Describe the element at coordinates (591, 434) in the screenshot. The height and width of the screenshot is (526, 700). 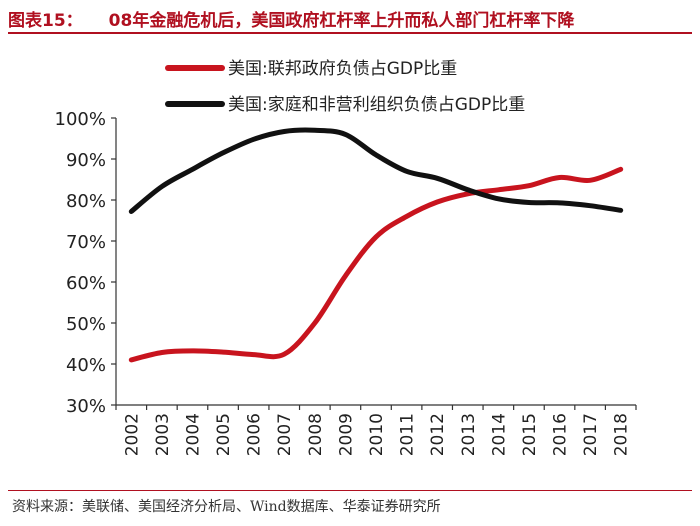
I see `x-tick-label: 2017` at that location.